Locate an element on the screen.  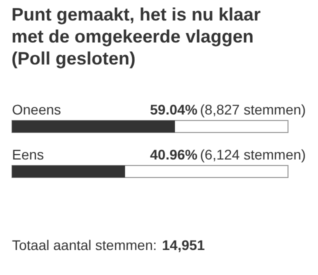
text: Totaal aantal stemmen: 14,951 is located at coordinates (109, 245).